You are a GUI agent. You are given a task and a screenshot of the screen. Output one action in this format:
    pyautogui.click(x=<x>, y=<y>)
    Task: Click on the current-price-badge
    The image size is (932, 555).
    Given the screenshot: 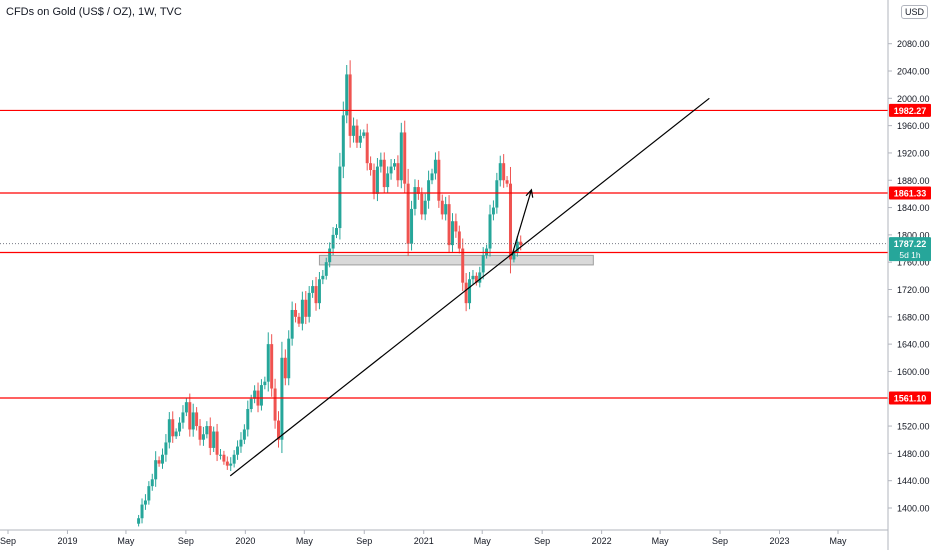 What is the action you would take?
    pyautogui.click(x=910, y=249)
    